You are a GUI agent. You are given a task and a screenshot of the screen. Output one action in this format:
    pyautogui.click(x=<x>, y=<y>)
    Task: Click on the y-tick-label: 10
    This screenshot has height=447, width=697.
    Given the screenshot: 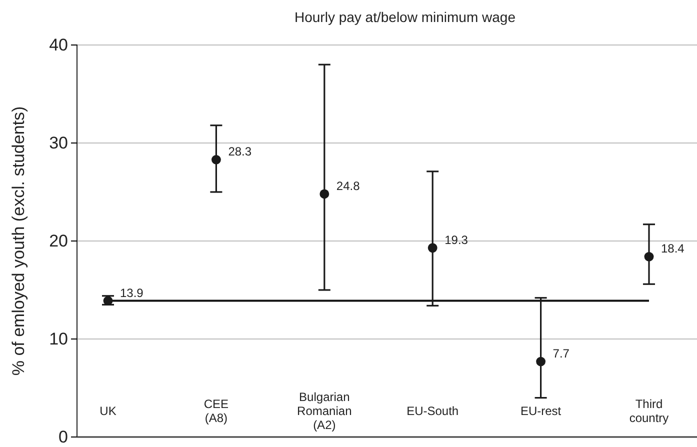 What is the action you would take?
    pyautogui.click(x=58, y=338)
    